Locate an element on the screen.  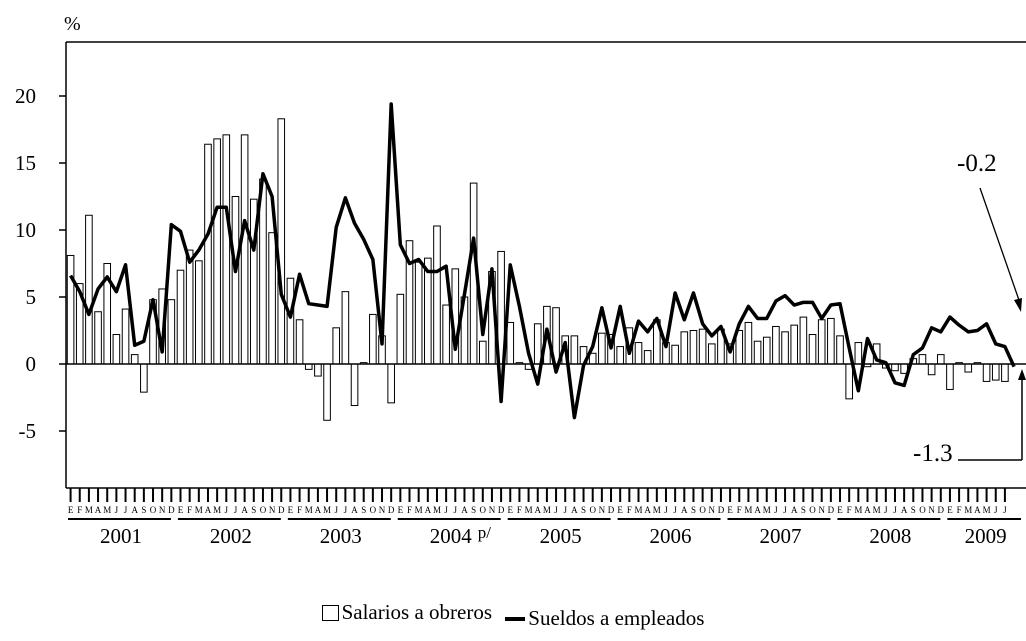
y-tick-label: 15 is located at coordinates (25, 163).